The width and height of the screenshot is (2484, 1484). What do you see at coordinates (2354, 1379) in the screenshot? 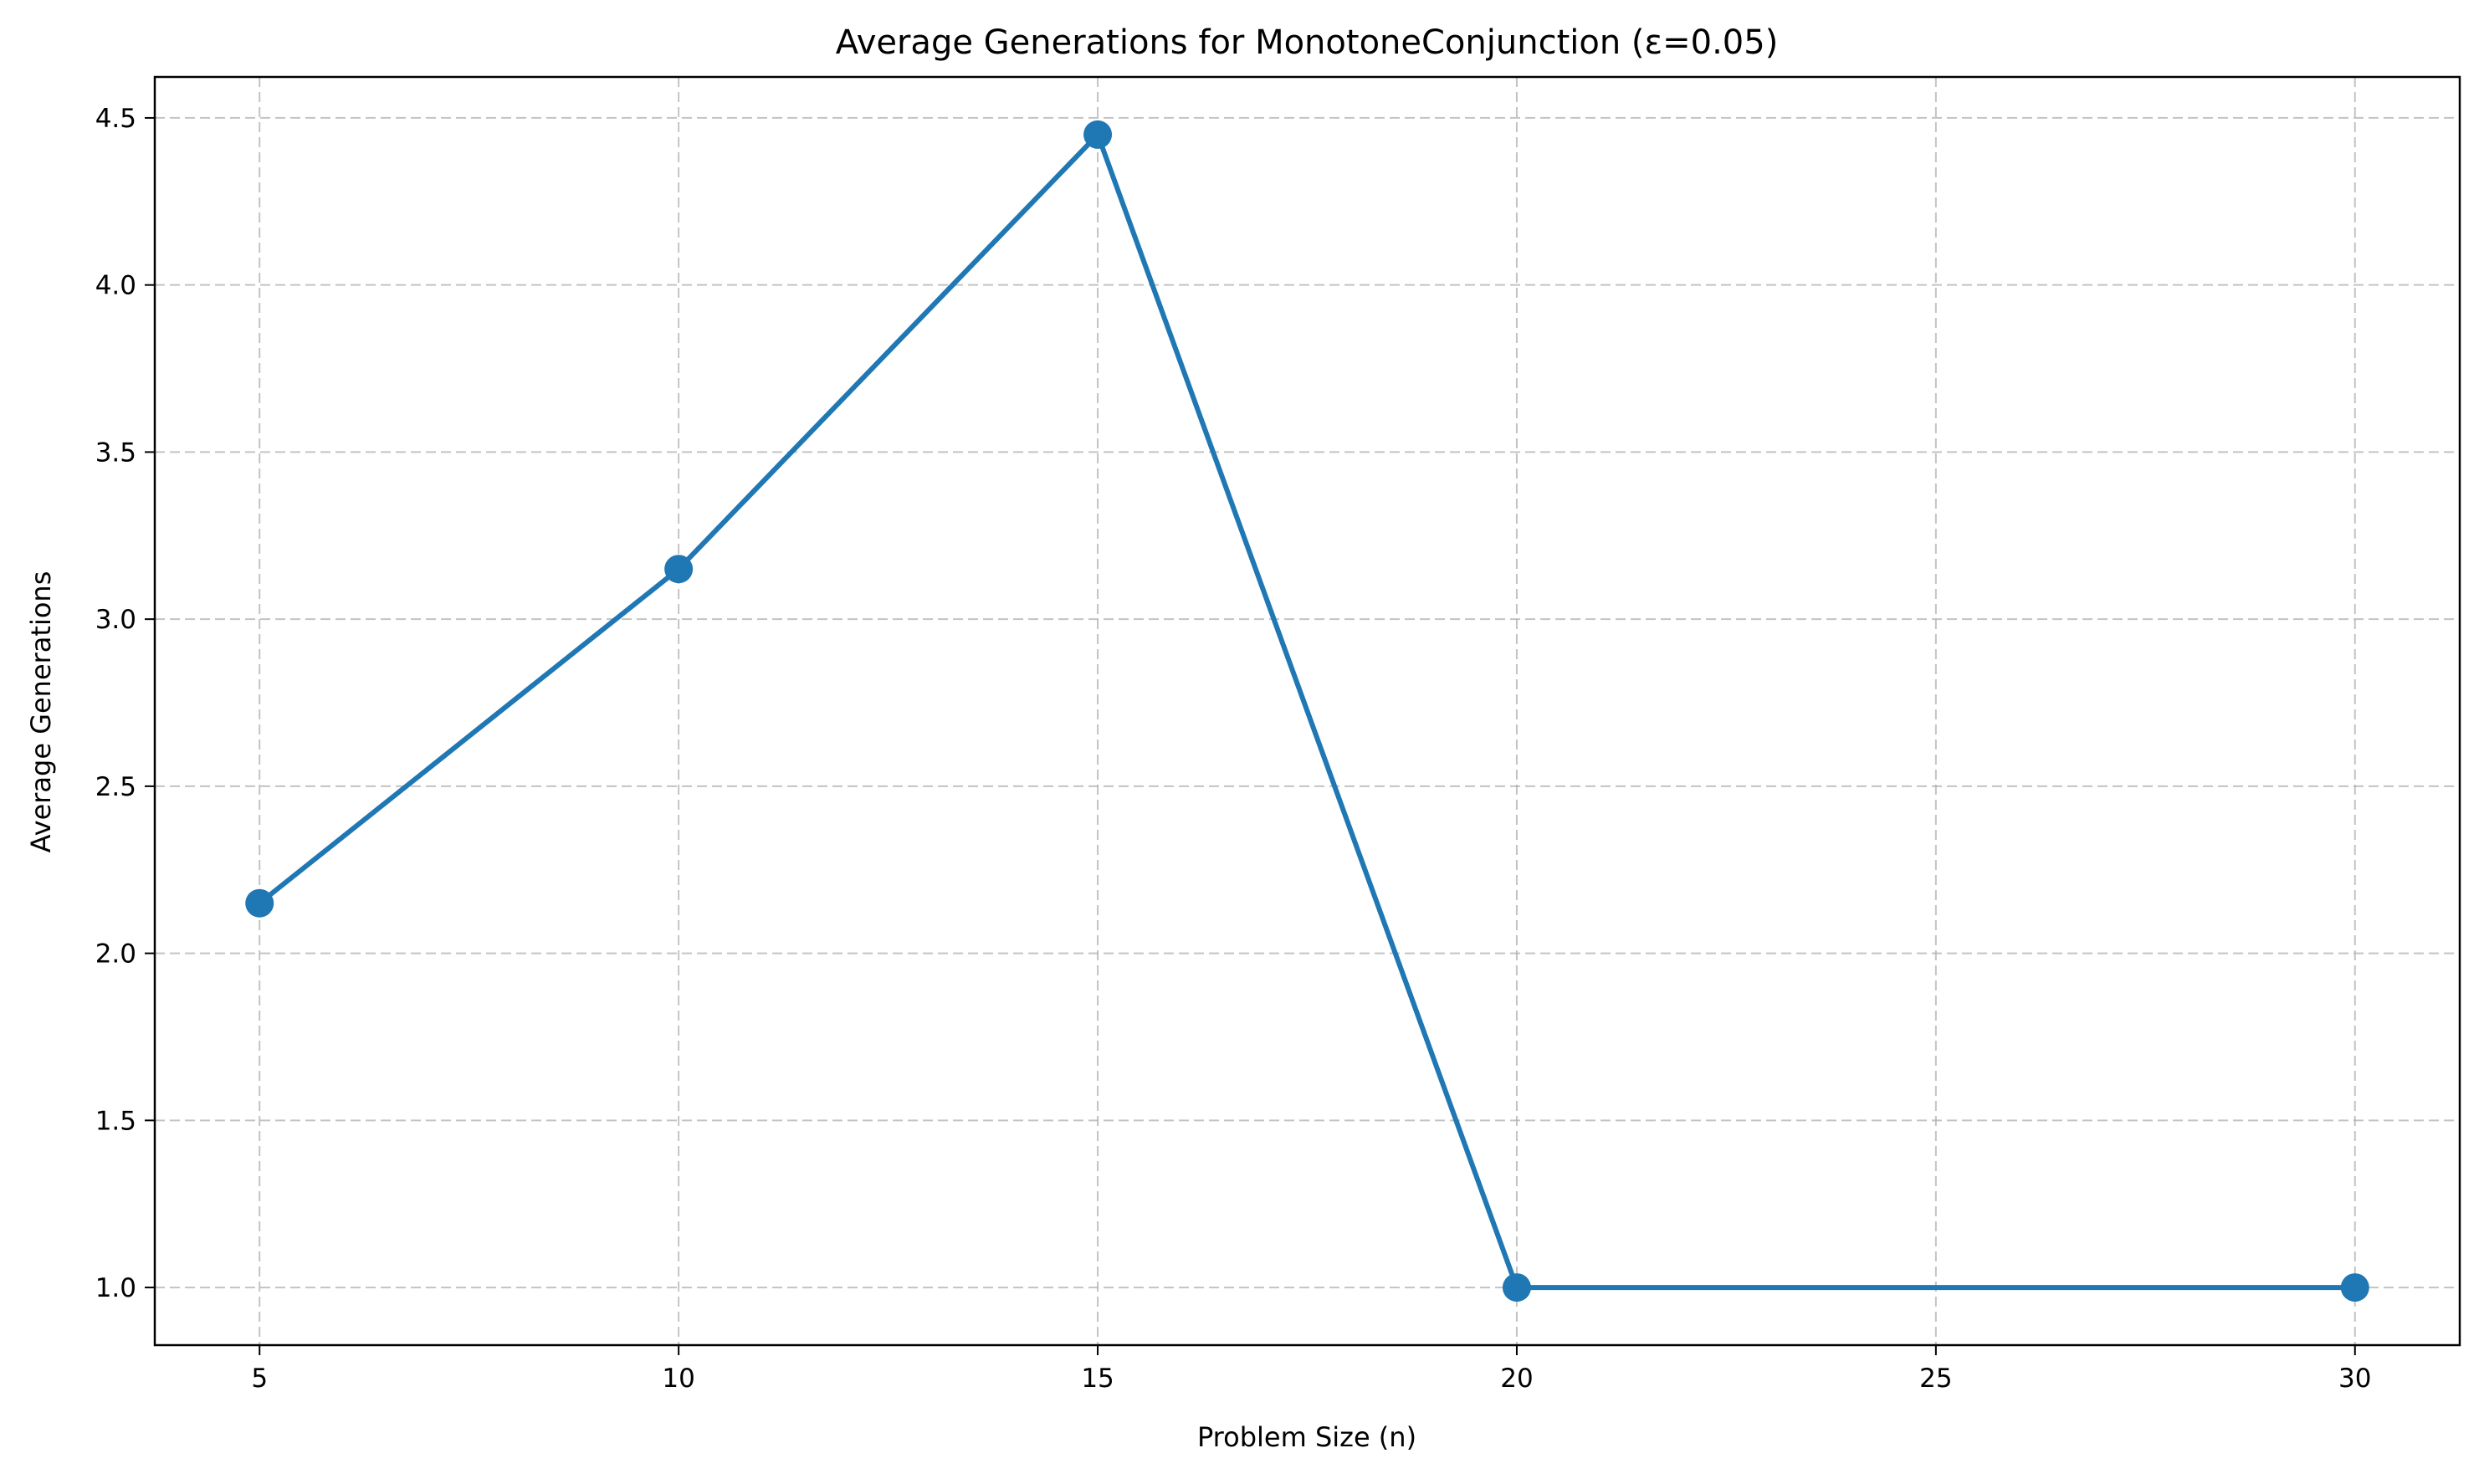
I see `x-tick-label: 30` at bounding box center [2354, 1379].